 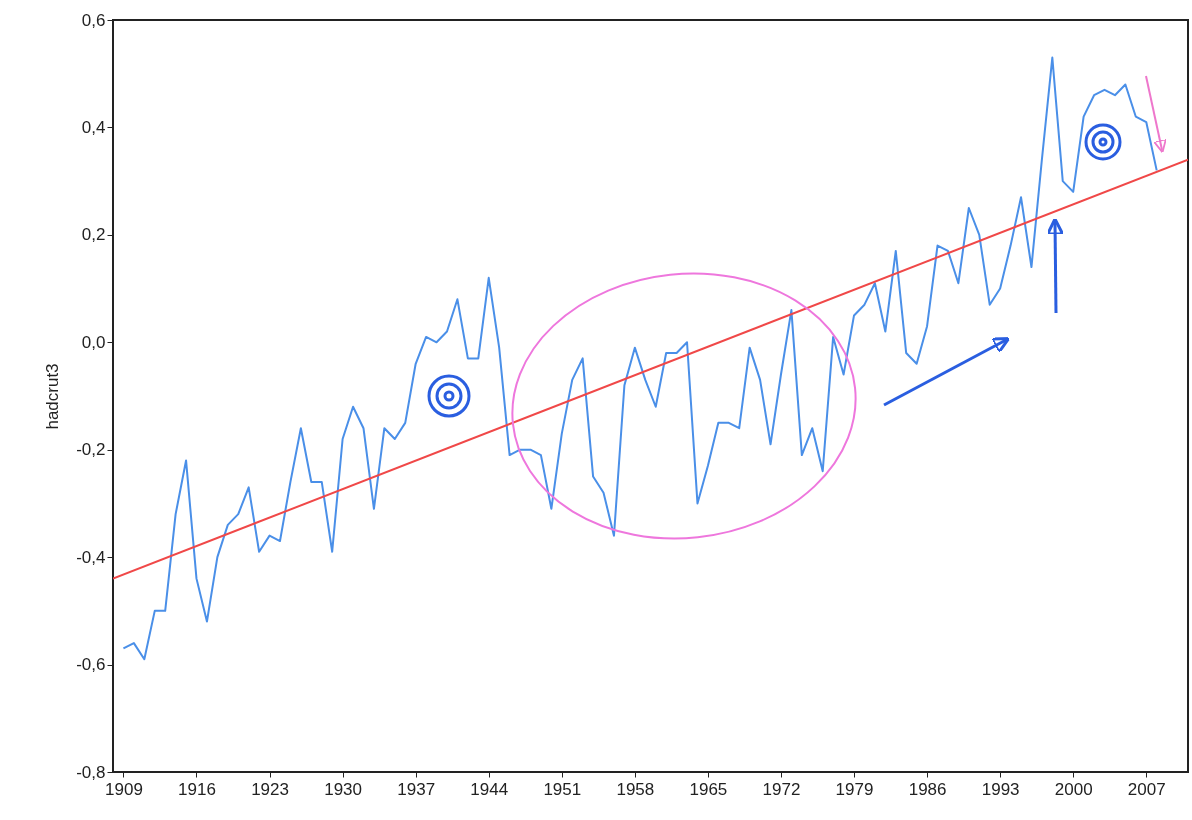 I want to click on x-tick-label: 1916, so click(x=197, y=789).